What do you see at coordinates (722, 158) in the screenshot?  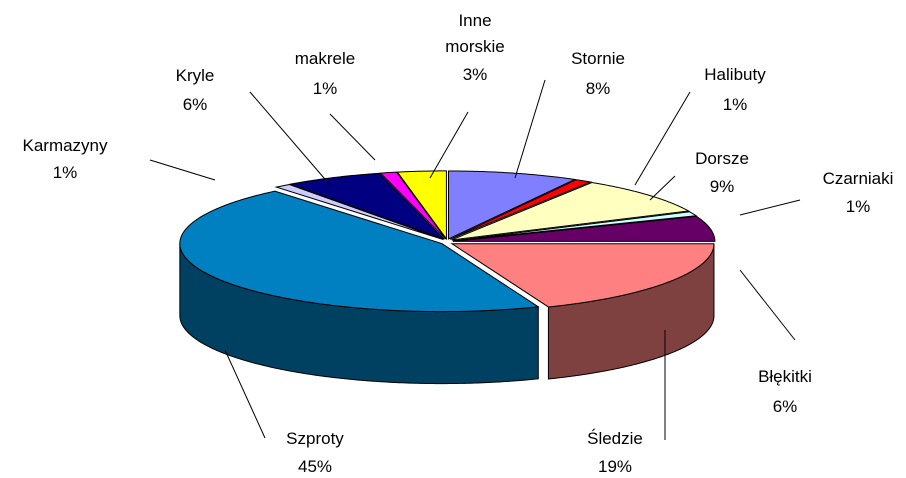 I see `slice-label: Dorsze` at bounding box center [722, 158].